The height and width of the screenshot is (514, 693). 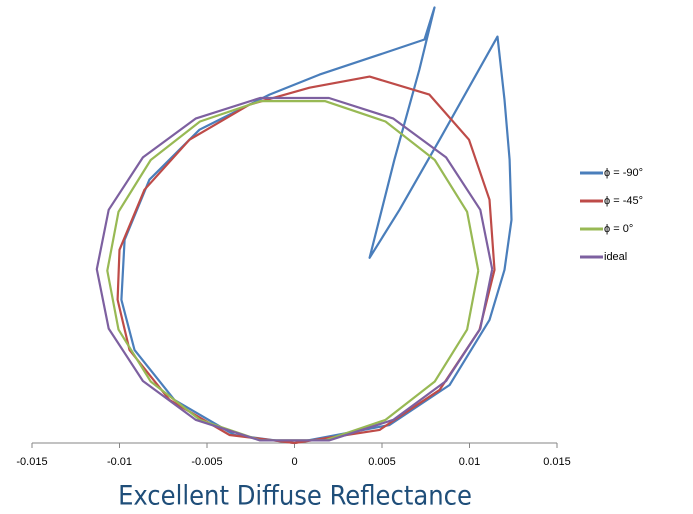 I want to click on x-tick-label: 0, so click(x=294, y=462).